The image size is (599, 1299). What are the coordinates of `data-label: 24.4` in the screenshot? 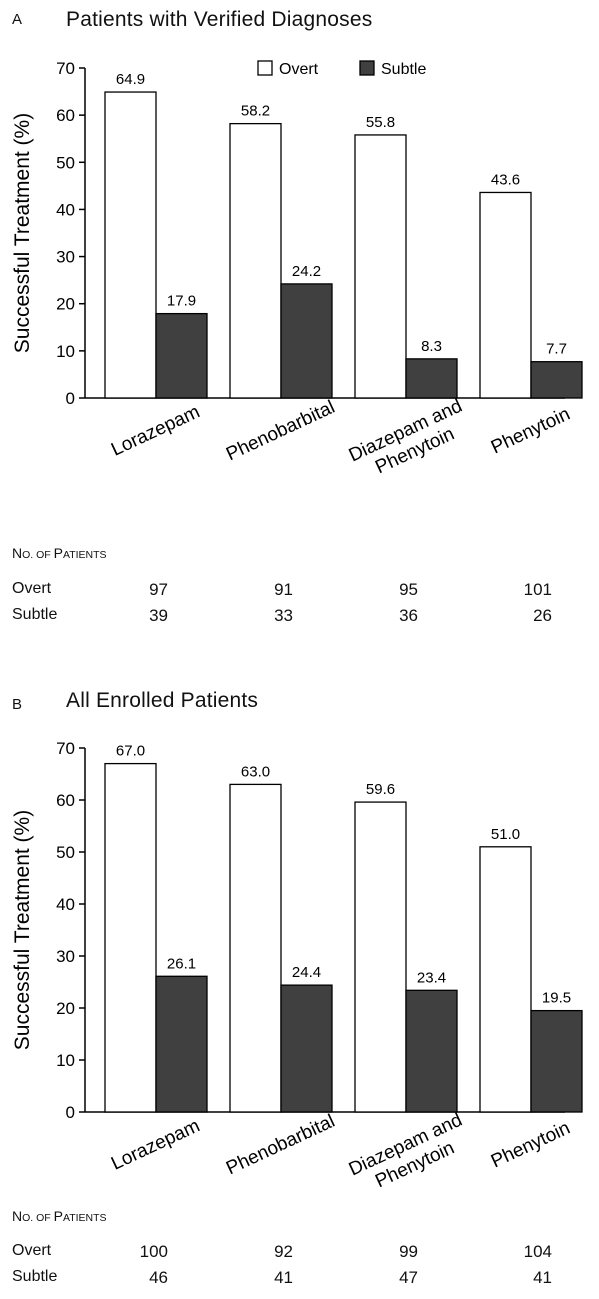 It's located at (306, 972).